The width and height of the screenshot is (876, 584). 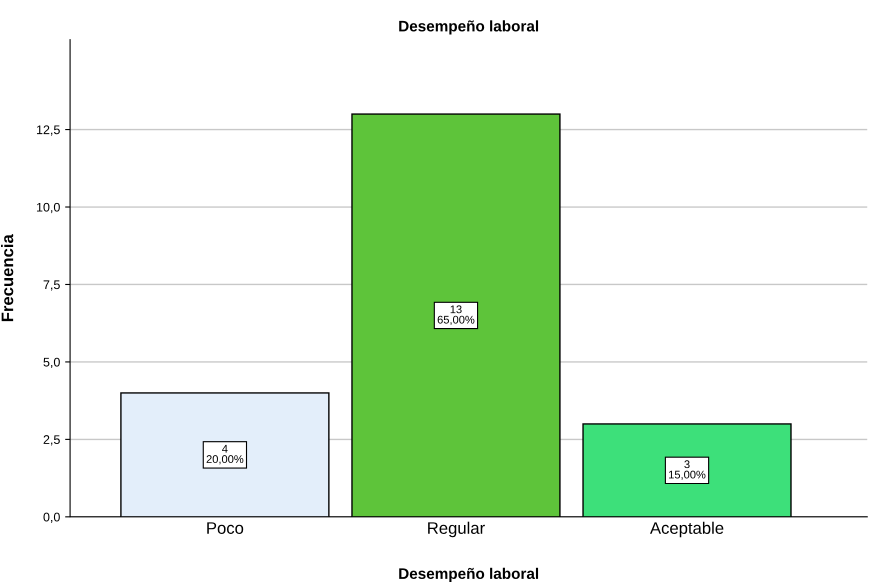 I want to click on y-tick-label: 7,5, so click(x=52, y=285).